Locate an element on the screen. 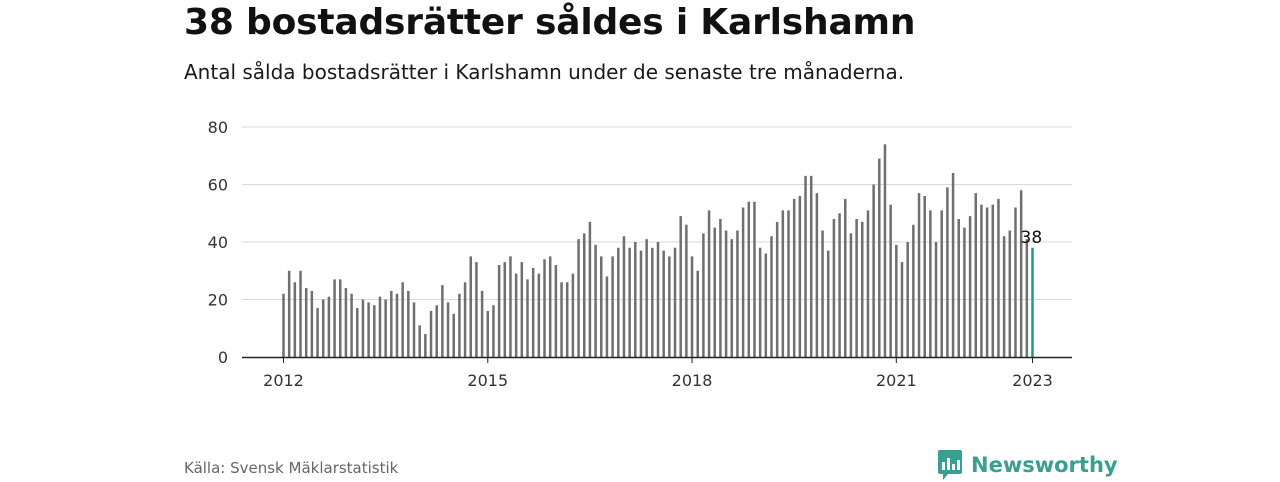 The width and height of the screenshot is (1280, 482). y-tick-label: 80 is located at coordinates (218, 127).